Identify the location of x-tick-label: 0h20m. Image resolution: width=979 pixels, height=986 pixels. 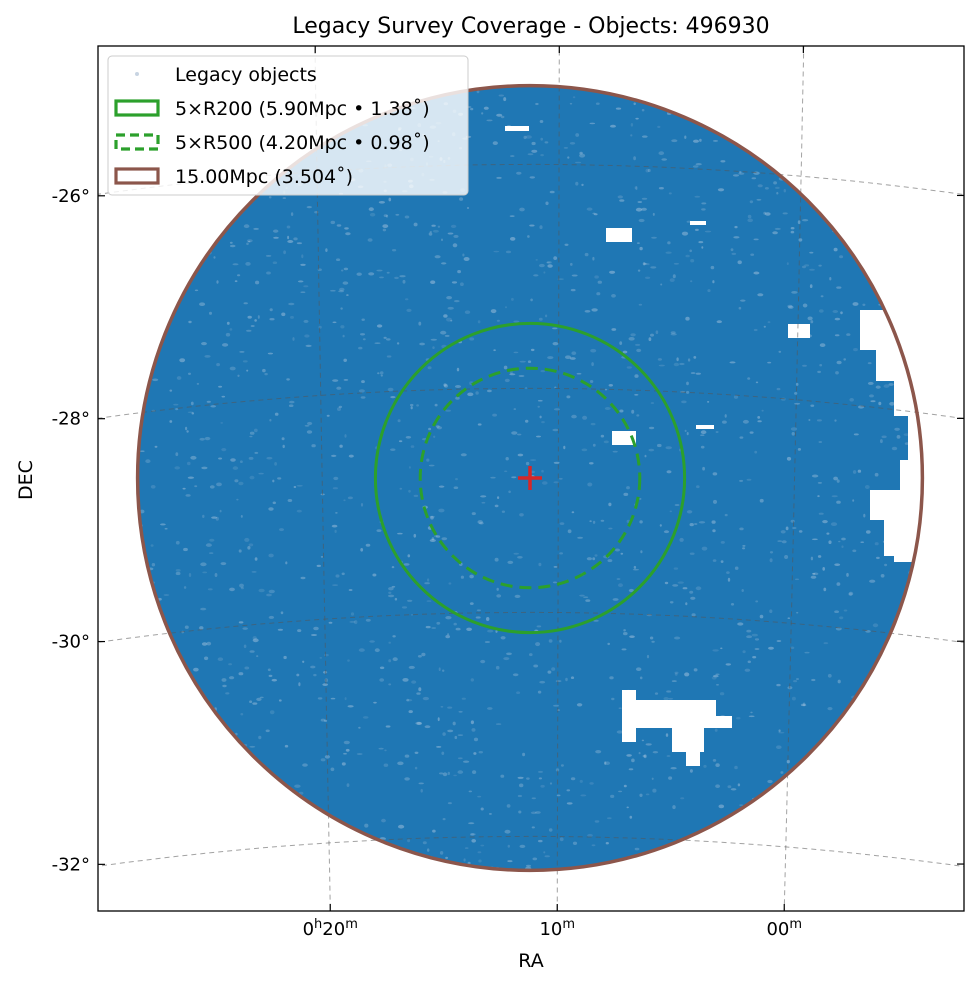
(330, 928).